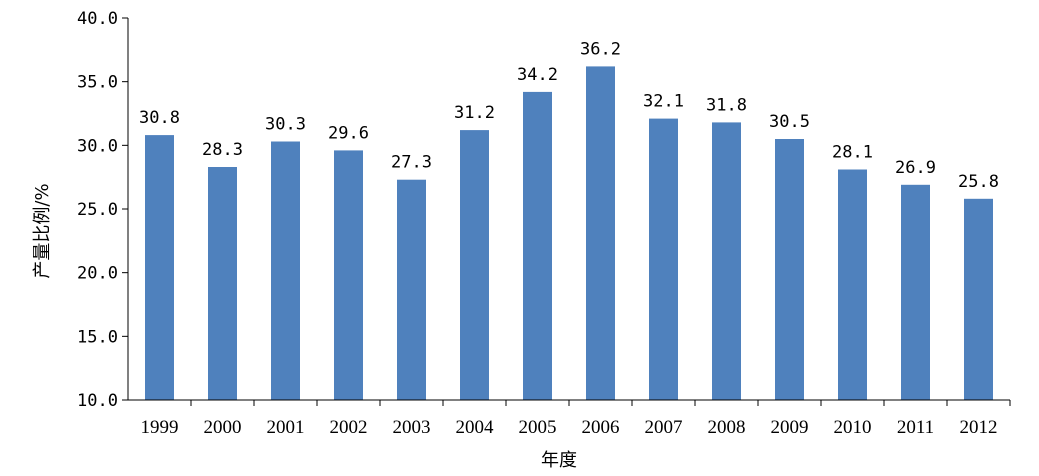 Image resolution: width=1039 pixels, height=476 pixels. What do you see at coordinates (349, 427) in the screenshot?
I see `x-tick-label-2002: 2002` at bounding box center [349, 427].